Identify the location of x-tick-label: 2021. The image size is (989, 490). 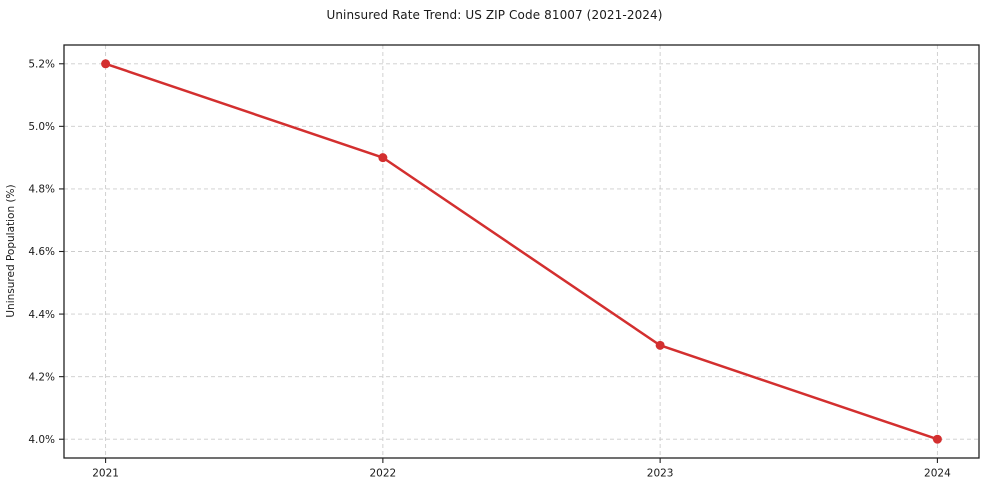
(105, 474).